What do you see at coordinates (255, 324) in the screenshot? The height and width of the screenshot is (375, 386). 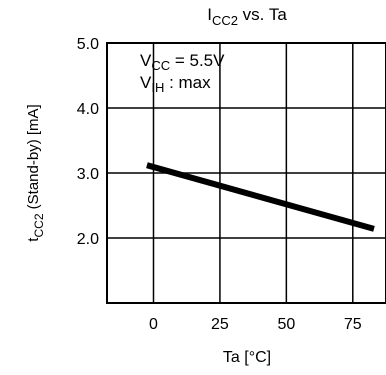 I see `x-tick-labels: 0 25 50 75` at bounding box center [255, 324].